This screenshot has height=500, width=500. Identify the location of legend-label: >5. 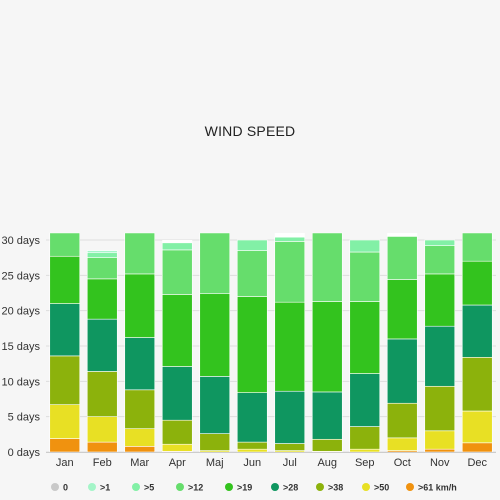
(149, 488).